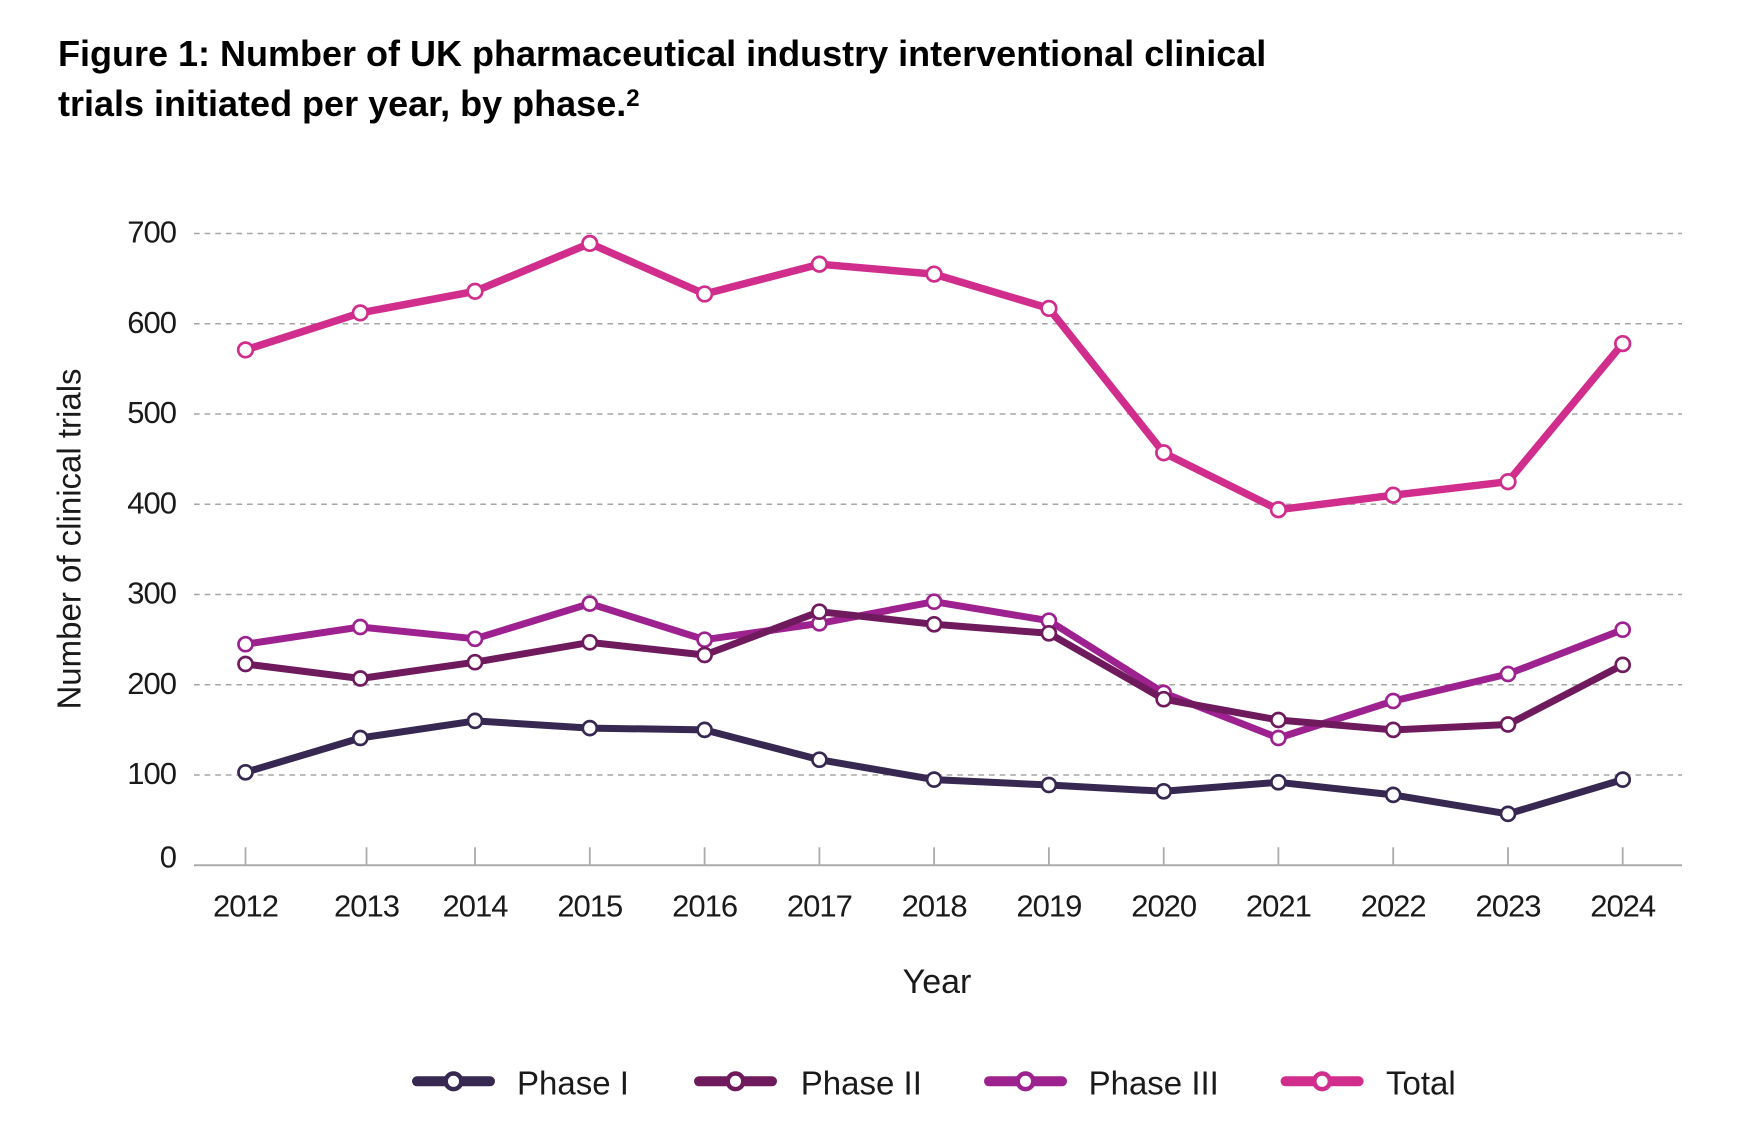 This screenshot has height=1124, width=1744. I want to click on svg-text: 300, so click(151, 593).